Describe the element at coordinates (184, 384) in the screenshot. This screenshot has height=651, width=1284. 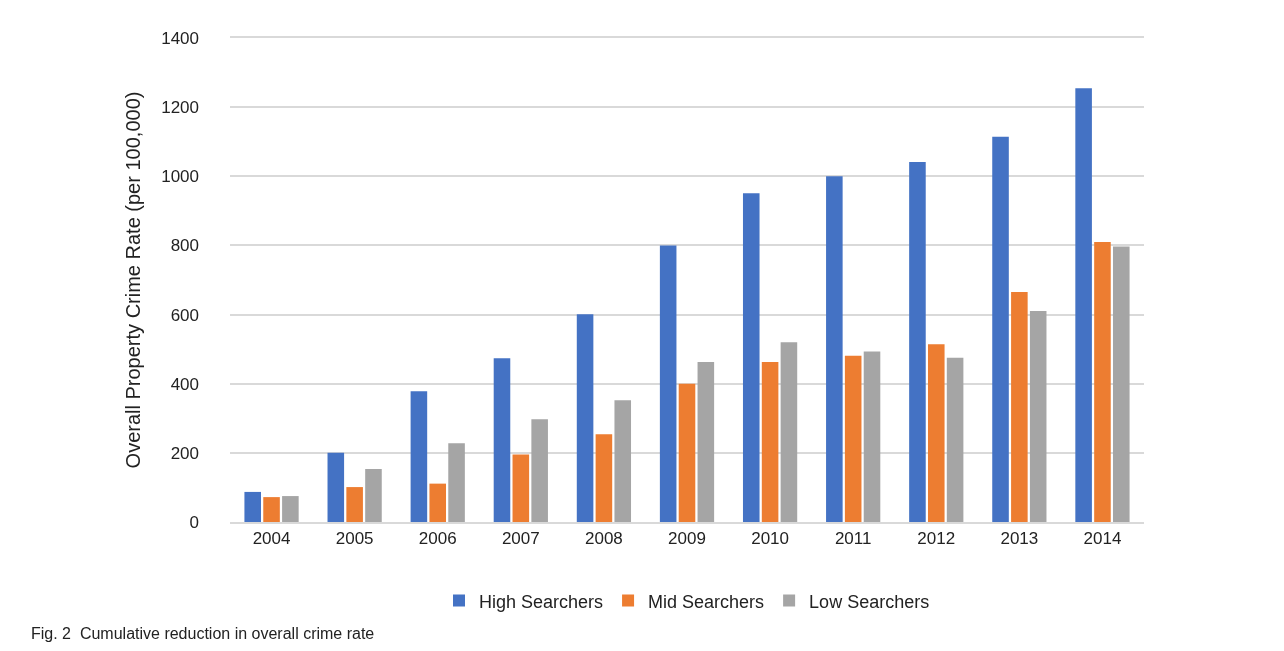
I see `y-tick-label: 400` at that location.